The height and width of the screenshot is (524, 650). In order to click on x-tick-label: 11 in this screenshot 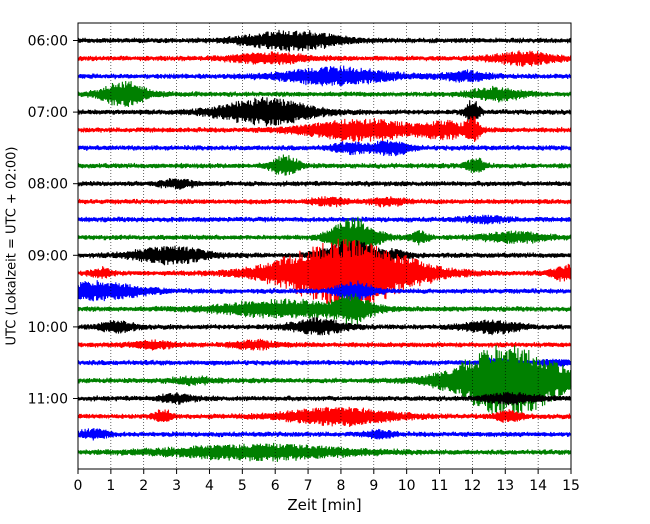, I will do `click(440, 486)`.